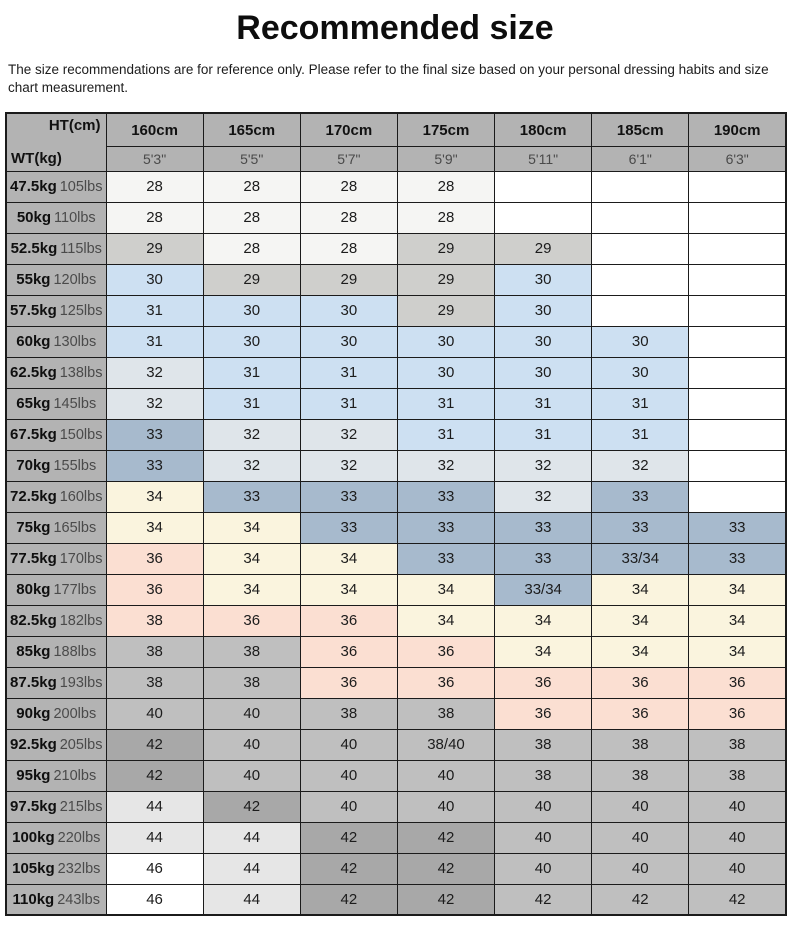 This screenshot has width=790, height=945. Describe the element at coordinates (33, 652) in the screenshot. I see `weight-kg-label: 85kg` at that location.